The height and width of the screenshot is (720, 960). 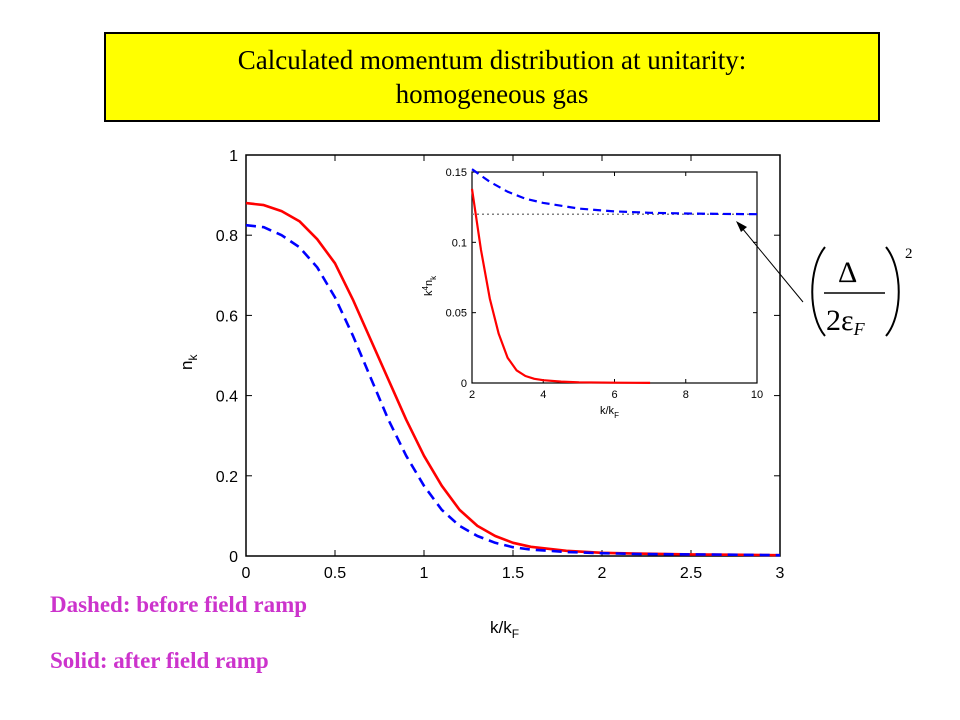 I want to click on main-xlabel: k/kF, so click(x=504, y=629).